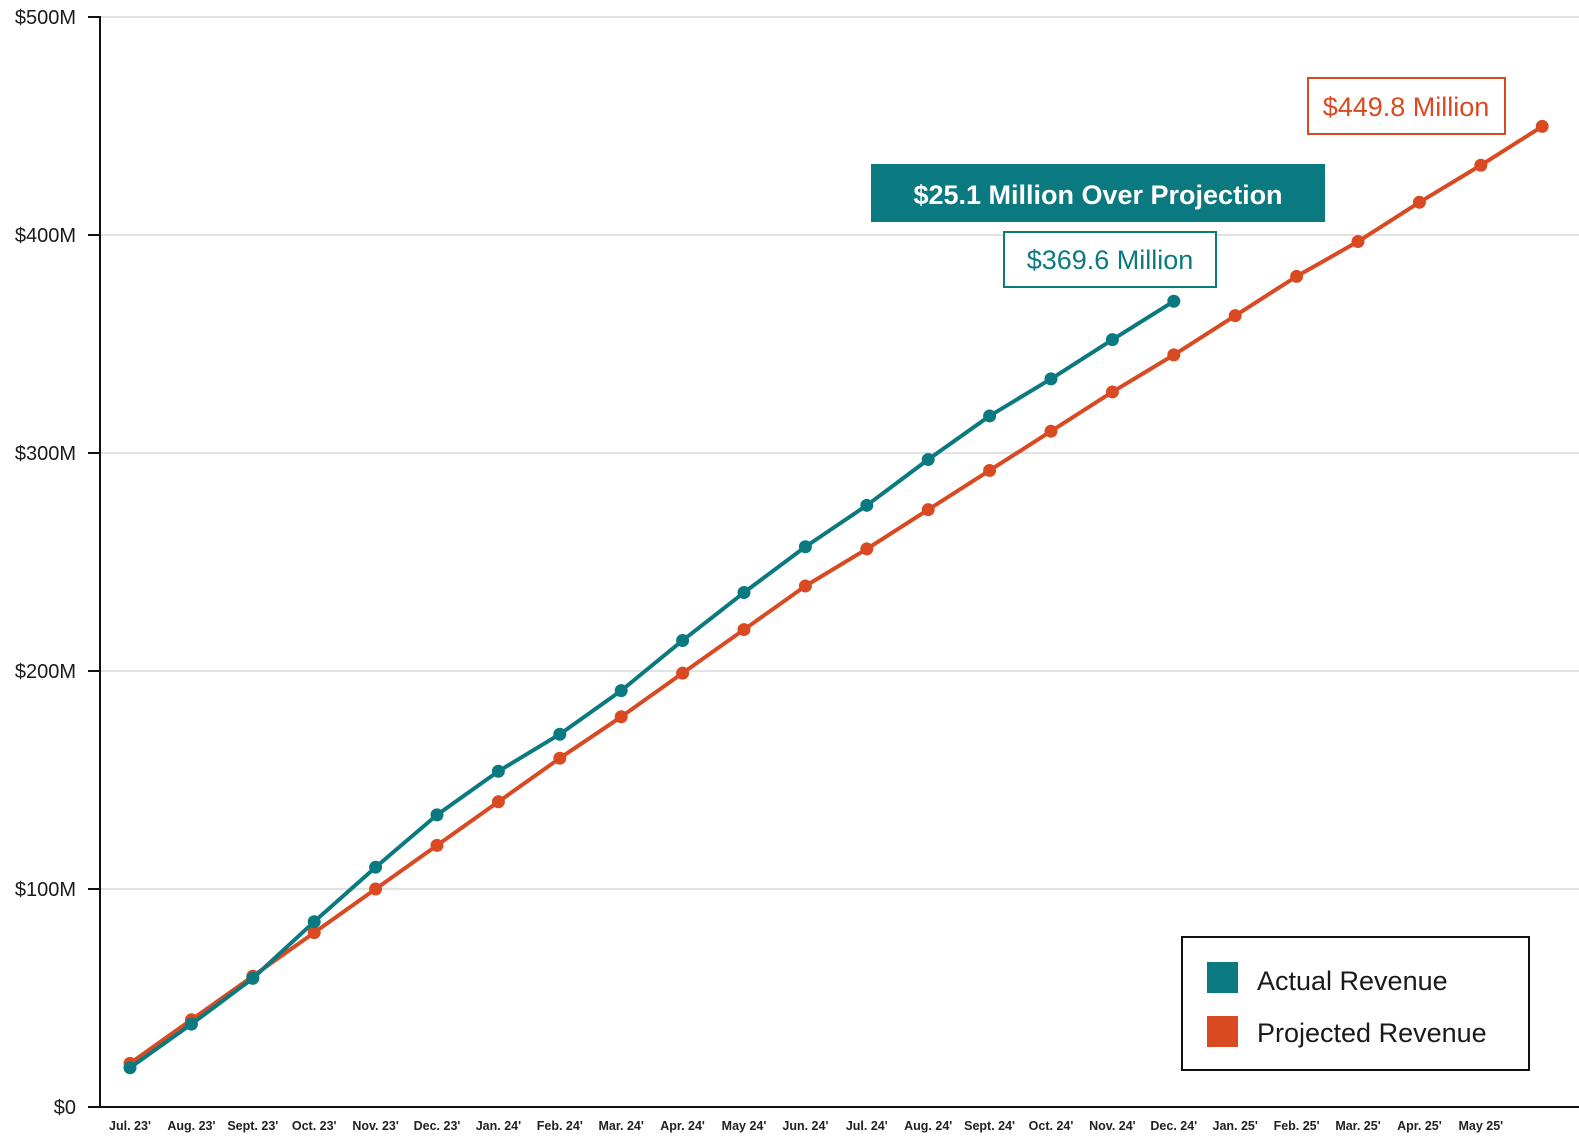  I want to click on x-tick-label-16: Nov. 24', so click(1112, 1126).